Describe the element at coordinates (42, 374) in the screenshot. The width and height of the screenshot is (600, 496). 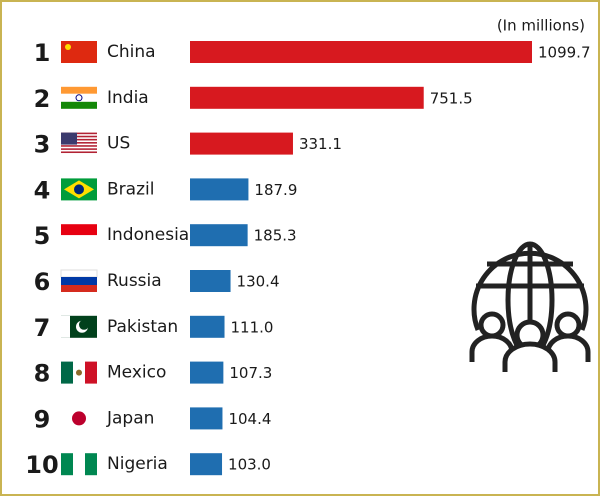
I see `rank-label: 8` at that location.